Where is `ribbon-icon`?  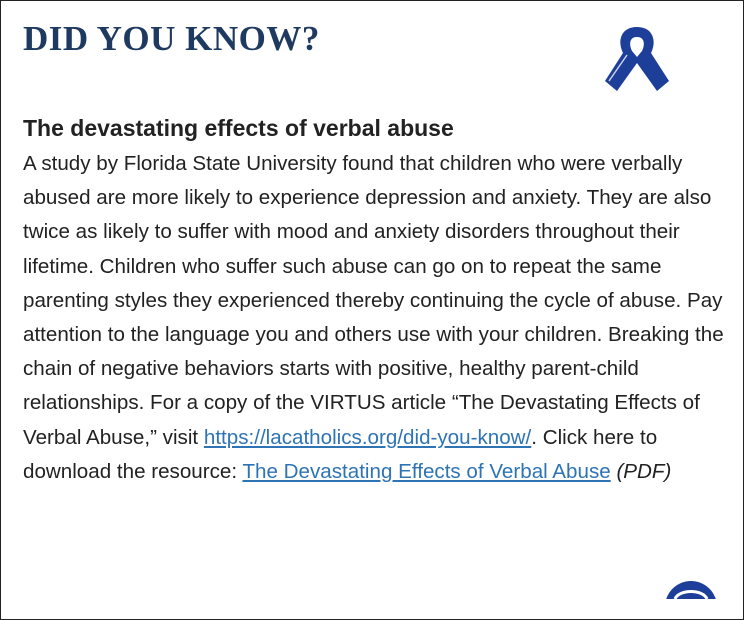
ribbon-icon is located at coordinates (637, 59).